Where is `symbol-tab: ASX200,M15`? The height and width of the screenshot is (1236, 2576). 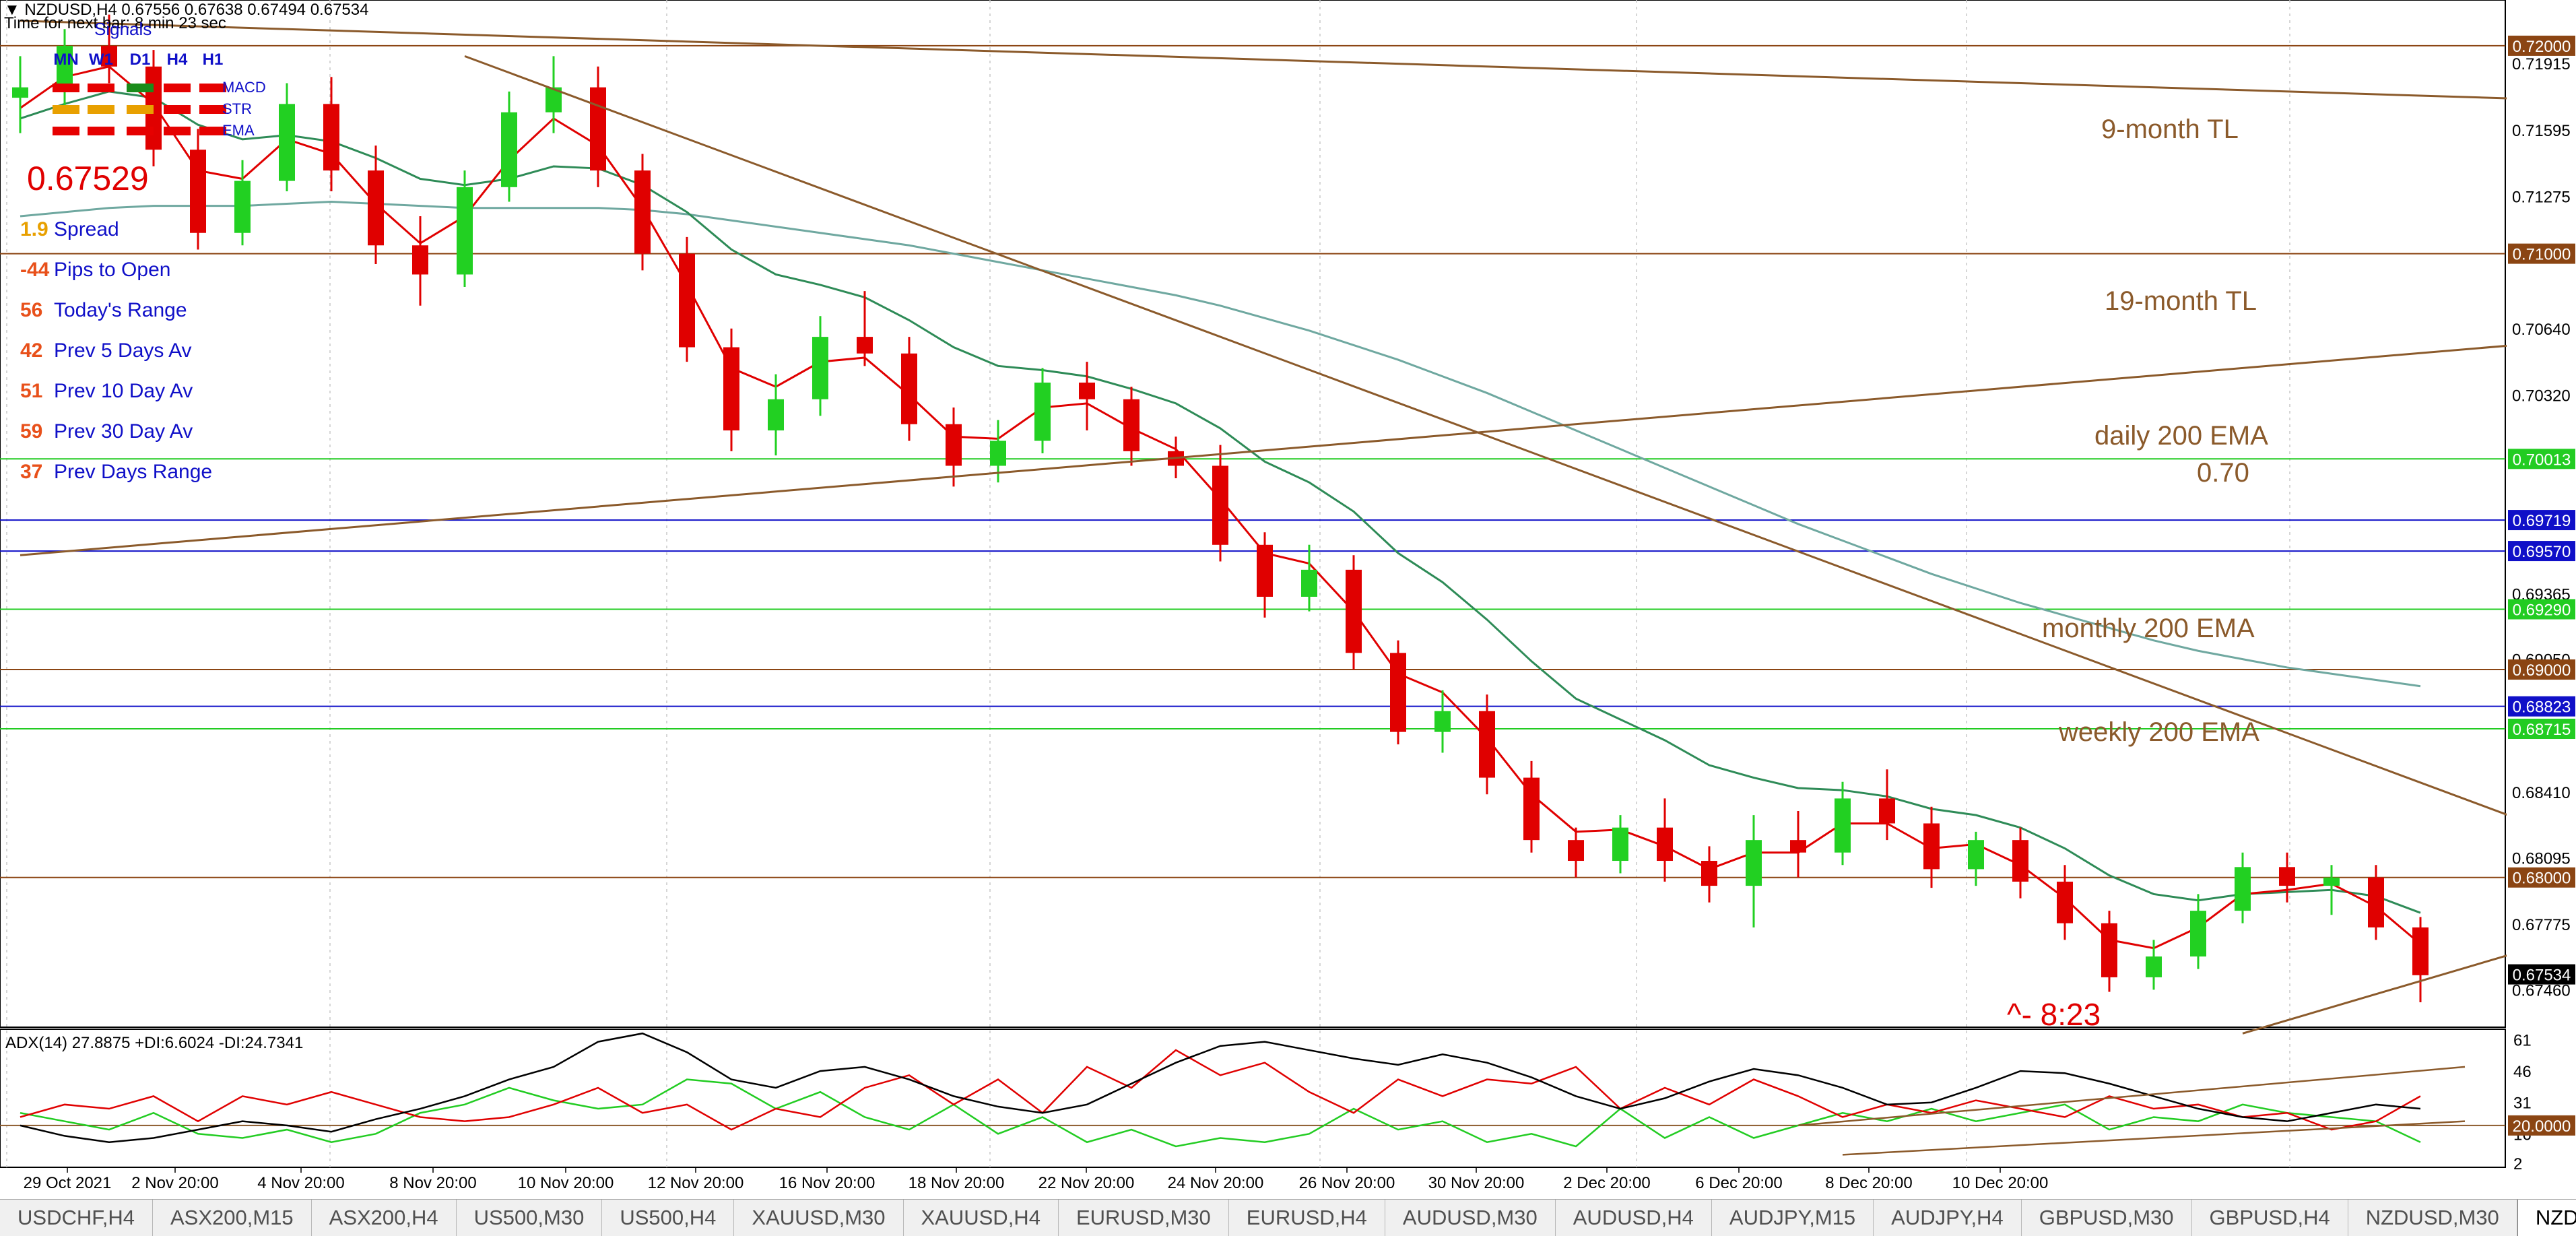
symbol-tab: ASX200,M15 is located at coordinates (232, 1218).